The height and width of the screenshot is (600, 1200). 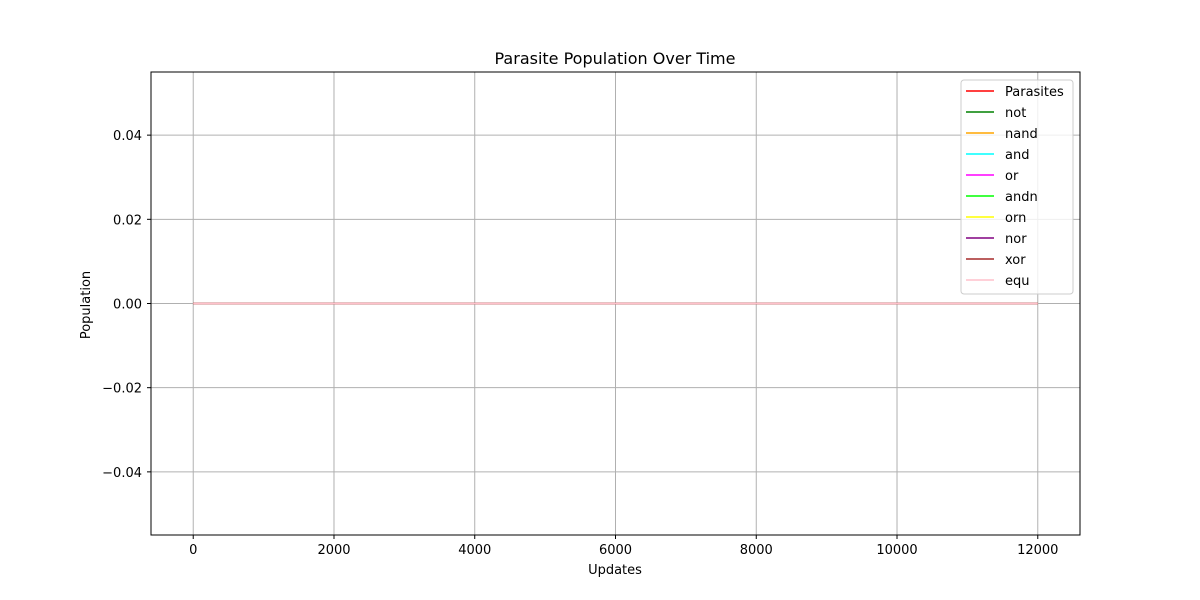 What do you see at coordinates (1012, 176) in the screenshot?
I see `legend-label: or` at bounding box center [1012, 176].